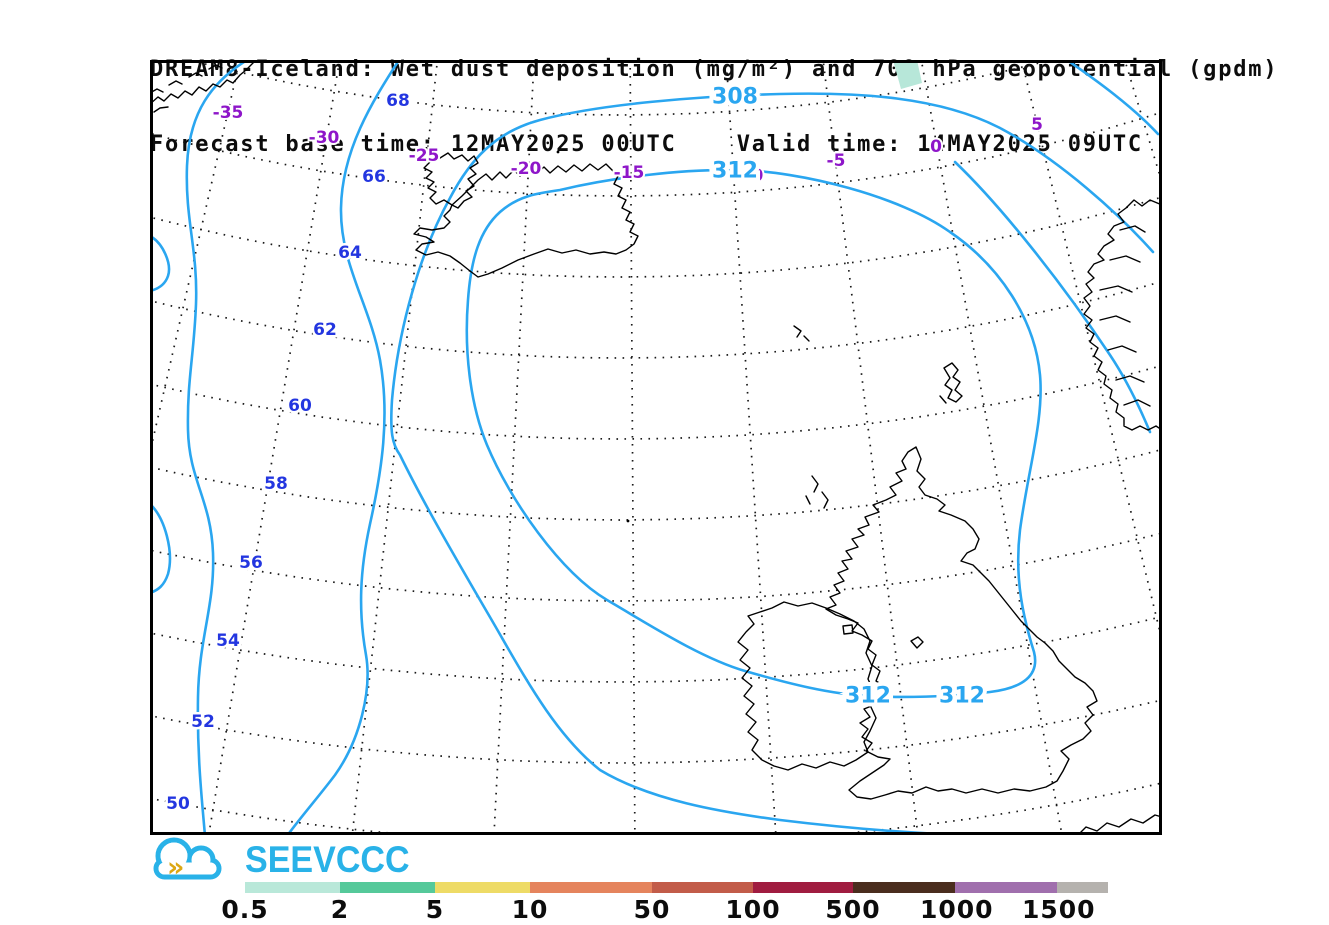  Describe the element at coordinates (753, 909) in the screenshot. I see `legend-tick-label: 100` at that location.